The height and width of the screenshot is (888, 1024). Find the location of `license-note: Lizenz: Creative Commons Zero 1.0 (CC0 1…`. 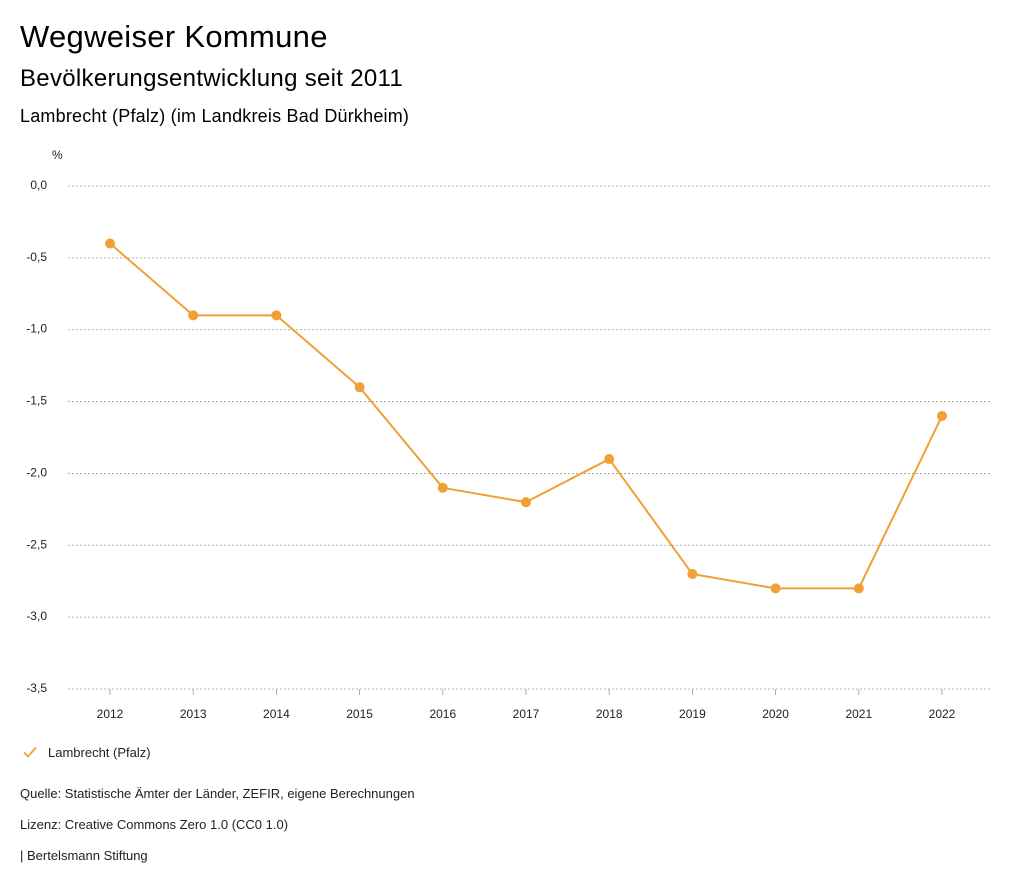

license-note: Lizenz: Creative Commons Zero 1.0 (CC0 1… is located at coordinates (154, 824).